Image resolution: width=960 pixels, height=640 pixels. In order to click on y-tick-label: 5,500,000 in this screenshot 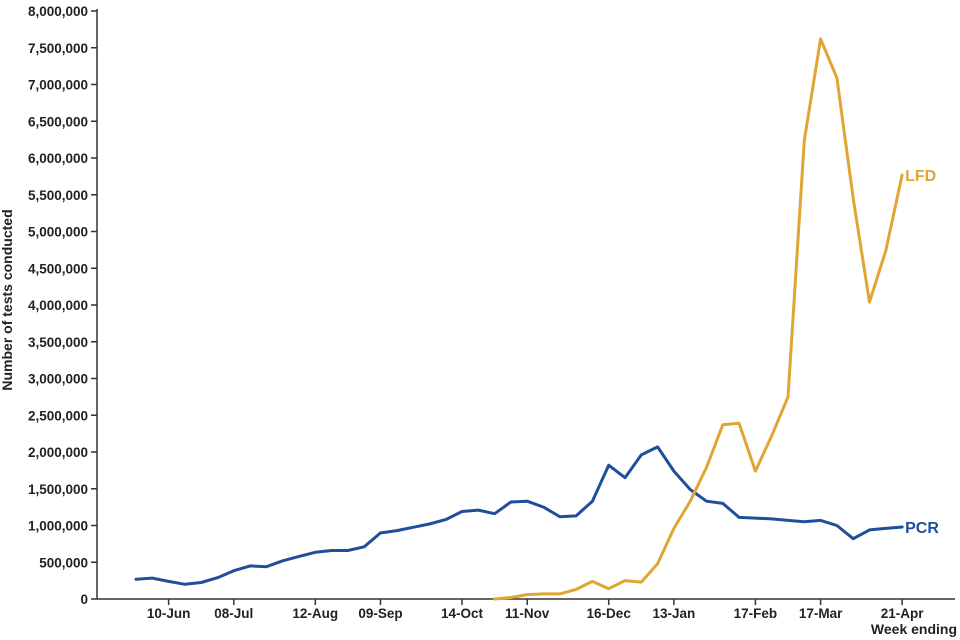, I will do `click(58, 195)`.